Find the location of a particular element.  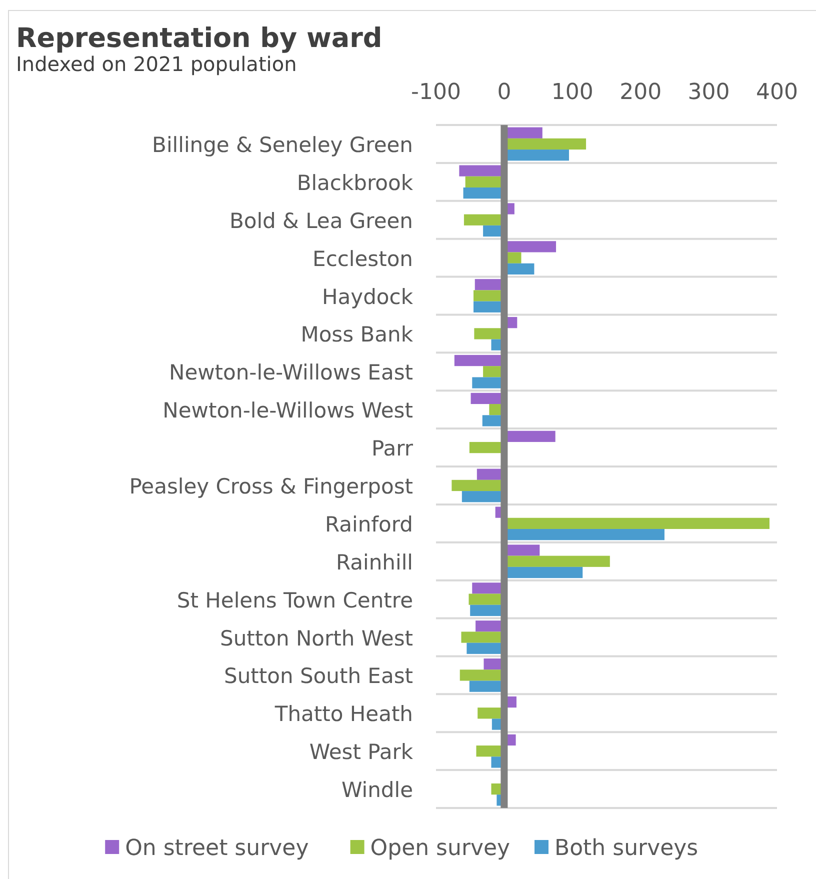

y-tick-label: Newton-le-Willows East is located at coordinates (290, 372).